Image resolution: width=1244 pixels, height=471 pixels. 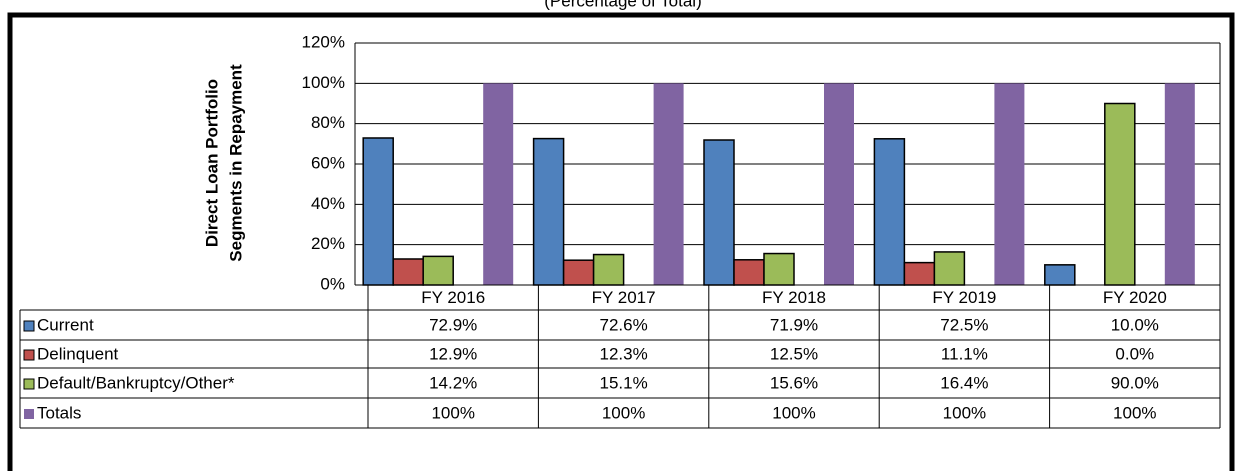 What do you see at coordinates (453, 324) in the screenshot?
I see `table-value: 72.9%` at bounding box center [453, 324].